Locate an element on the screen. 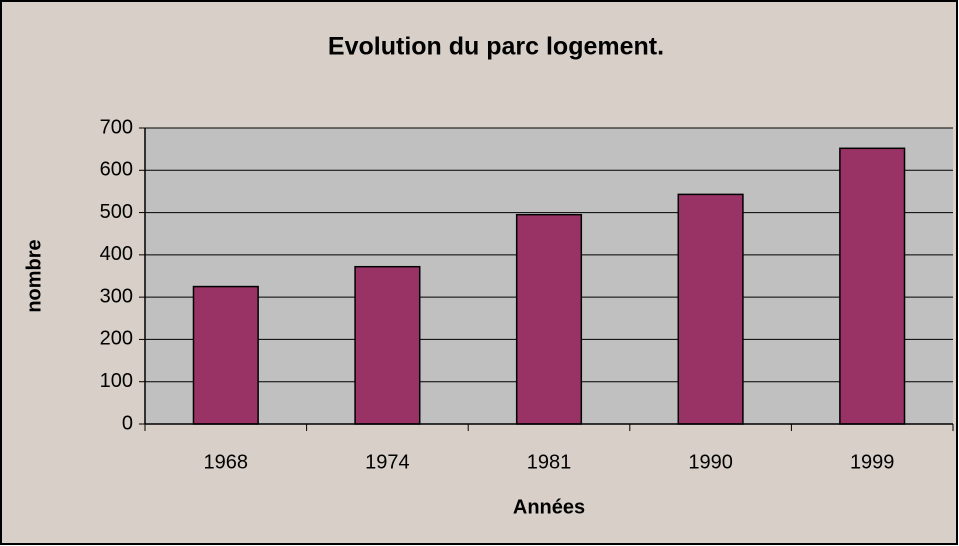 The image size is (959, 546). x-tick-label: 1981 is located at coordinates (549, 462).